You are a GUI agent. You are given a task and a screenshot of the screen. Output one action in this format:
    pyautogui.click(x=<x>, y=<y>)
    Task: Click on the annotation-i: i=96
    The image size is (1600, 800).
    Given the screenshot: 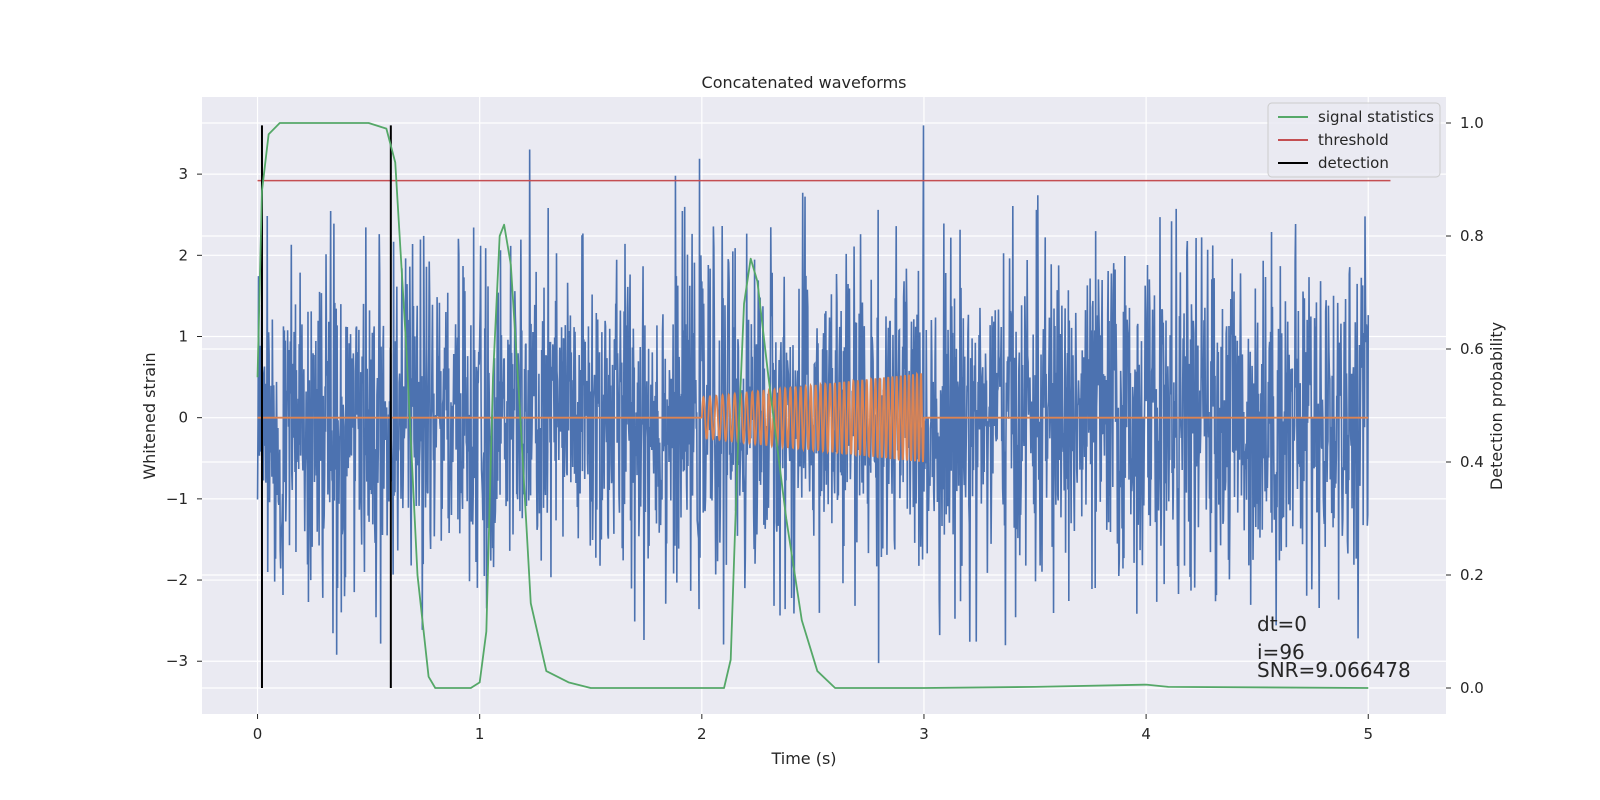 What is the action you would take?
    pyautogui.click(x=1281, y=652)
    